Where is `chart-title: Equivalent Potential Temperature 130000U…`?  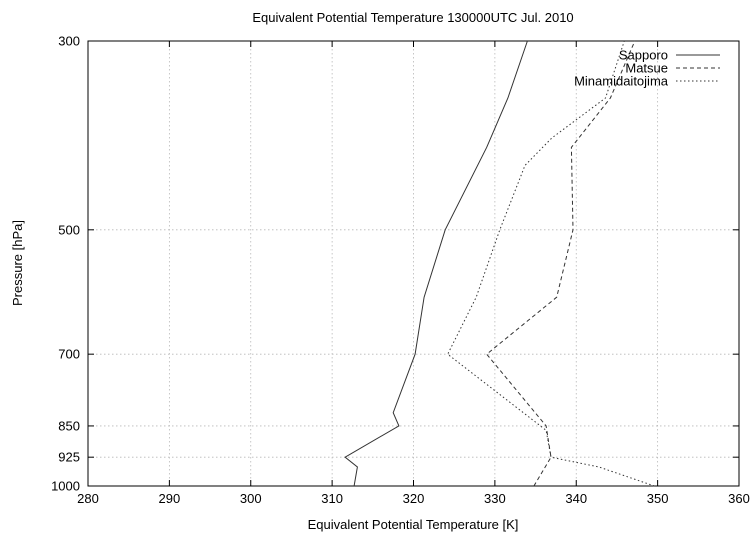 chart-title: Equivalent Potential Temperature 130000U… is located at coordinates (412, 17).